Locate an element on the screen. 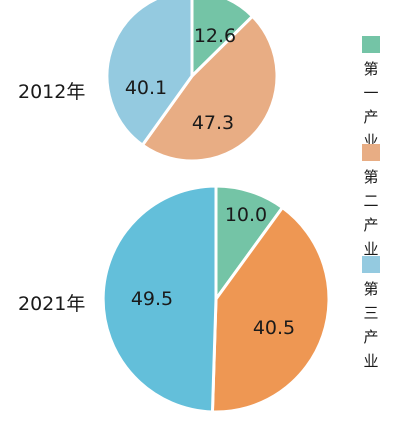  legend-item-secondary: 第二产业 is located at coordinates (371, 201).